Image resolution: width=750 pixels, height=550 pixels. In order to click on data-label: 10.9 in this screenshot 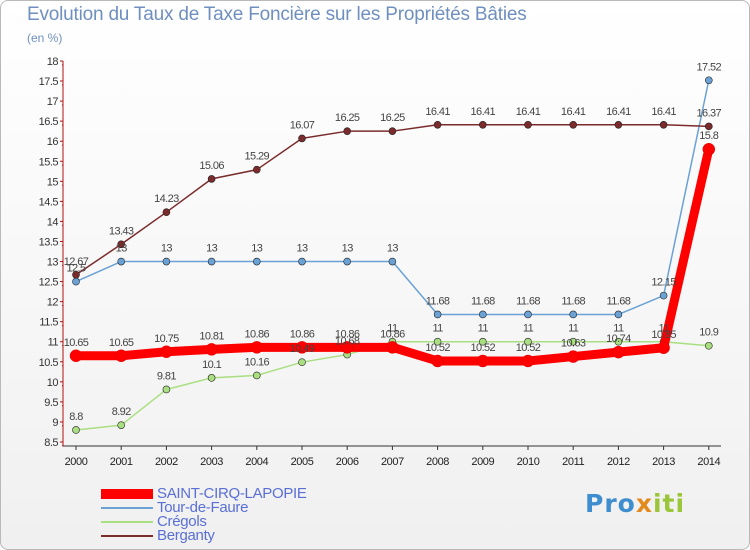, I will do `click(708, 333)`.